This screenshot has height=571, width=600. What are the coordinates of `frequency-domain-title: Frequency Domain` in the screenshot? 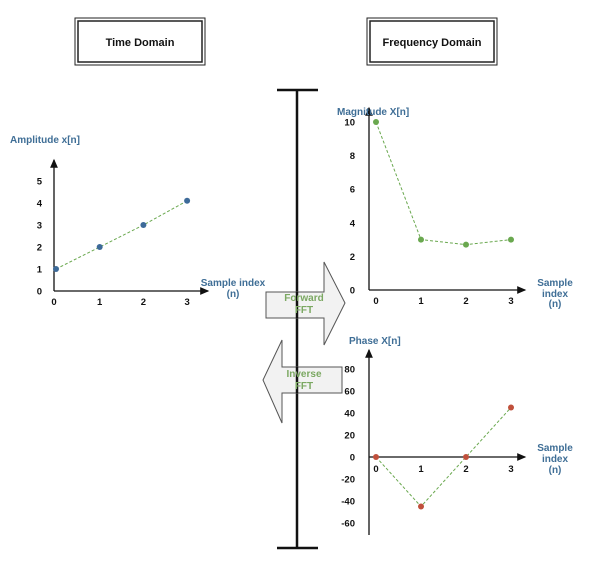 It's located at (431, 43).